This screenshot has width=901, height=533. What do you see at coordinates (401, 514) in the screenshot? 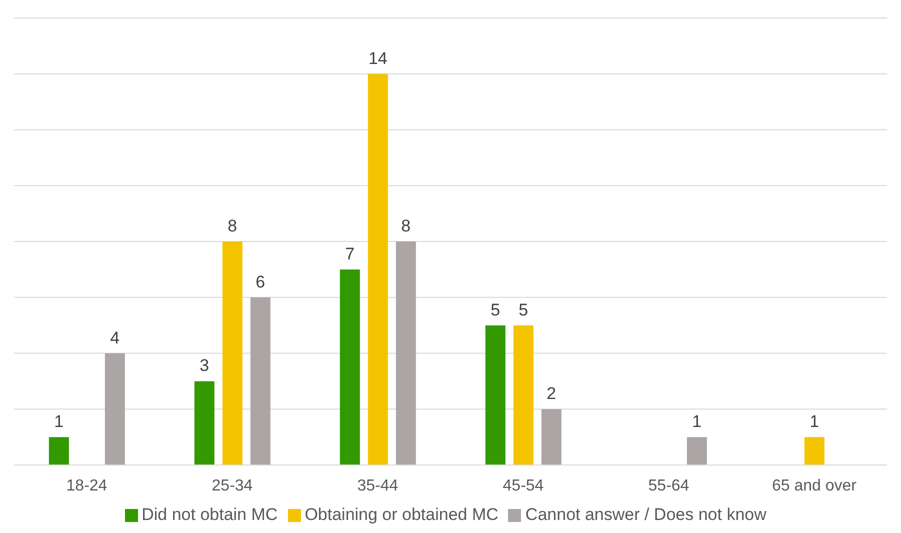
I see `legend-label: Obtaining or obtained MC` at bounding box center [401, 514].